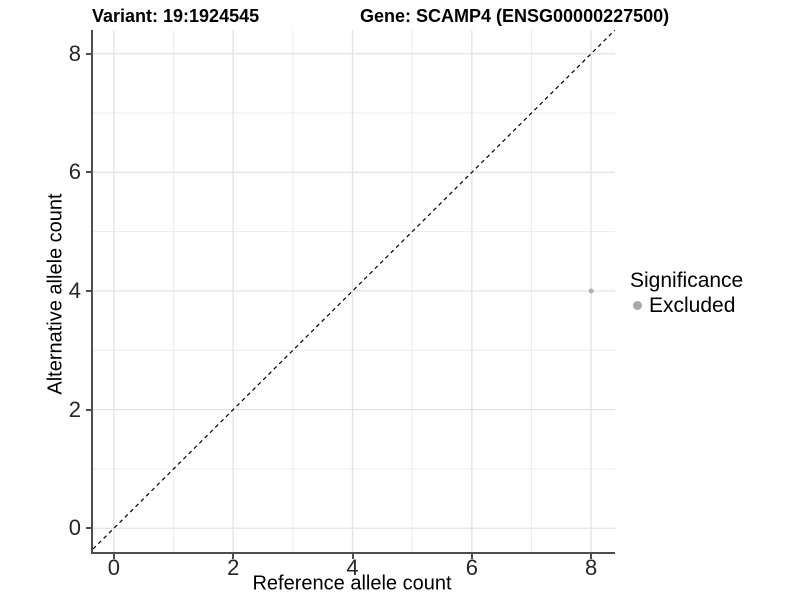 The height and width of the screenshot is (600, 800). Describe the element at coordinates (74, 528) in the screenshot. I see `y-tick-label: 0` at that location.